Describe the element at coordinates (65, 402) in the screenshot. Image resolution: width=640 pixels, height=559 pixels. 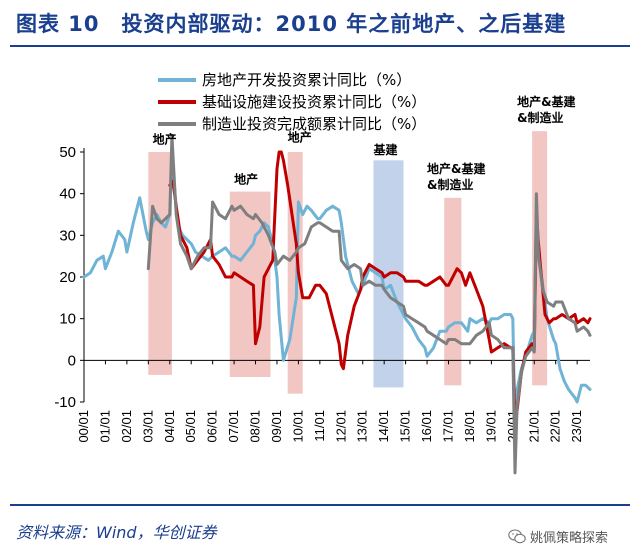
I see `y-tick-label: -10` at that location.